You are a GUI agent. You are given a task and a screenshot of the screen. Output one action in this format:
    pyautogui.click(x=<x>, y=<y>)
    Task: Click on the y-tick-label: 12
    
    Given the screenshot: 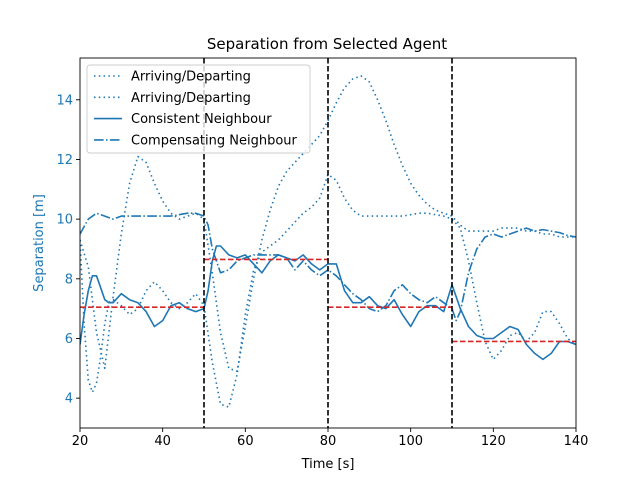 What is the action you would take?
    pyautogui.click(x=64, y=160)
    